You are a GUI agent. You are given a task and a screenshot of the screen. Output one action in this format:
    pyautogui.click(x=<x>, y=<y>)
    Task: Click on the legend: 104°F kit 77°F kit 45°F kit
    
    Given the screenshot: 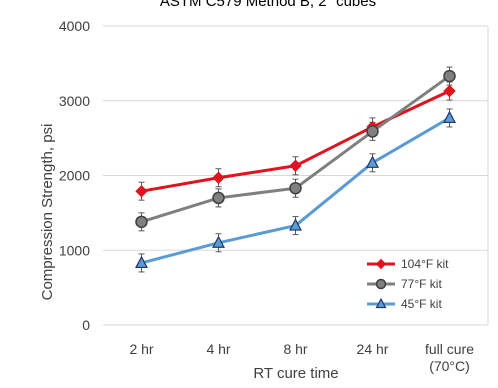 What is the action you would take?
    pyautogui.click(x=408, y=284)
    